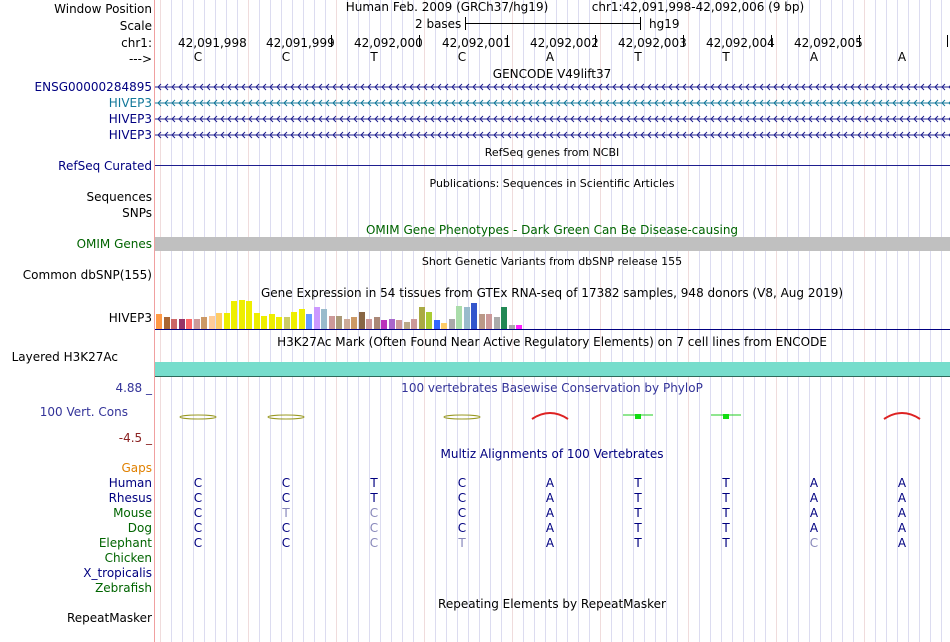  I want to click on gtex-bars, so click(355, 314).